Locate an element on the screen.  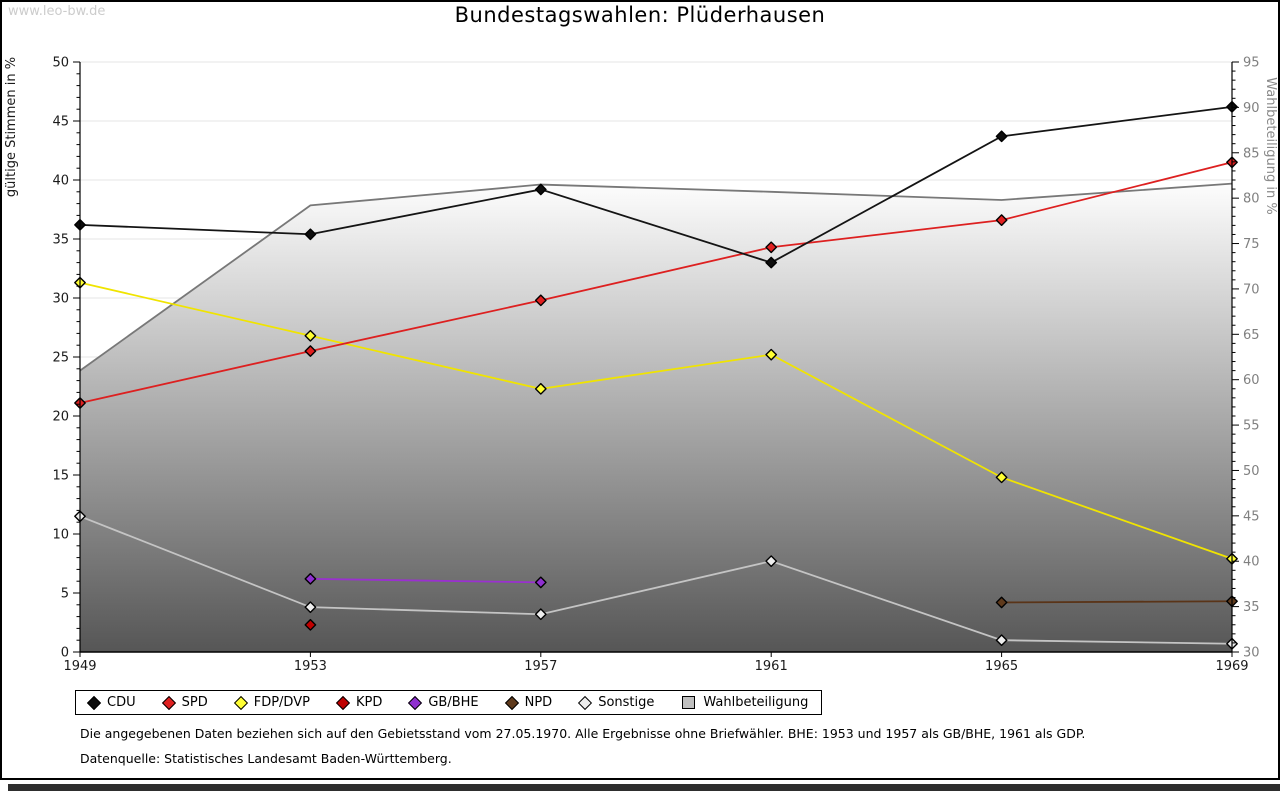
legend-label: KPD is located at coordinates (369, 702).